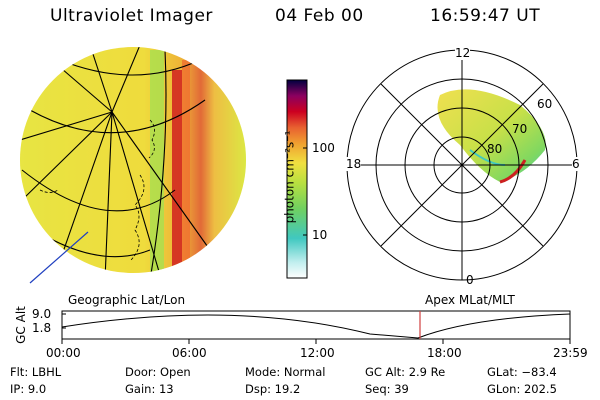 The image size is (600, 400). What do you see at coordinates (323, 148) in the screenshot?
I see `colorbar-tick-100: 100` at bounding box center [323, 148].